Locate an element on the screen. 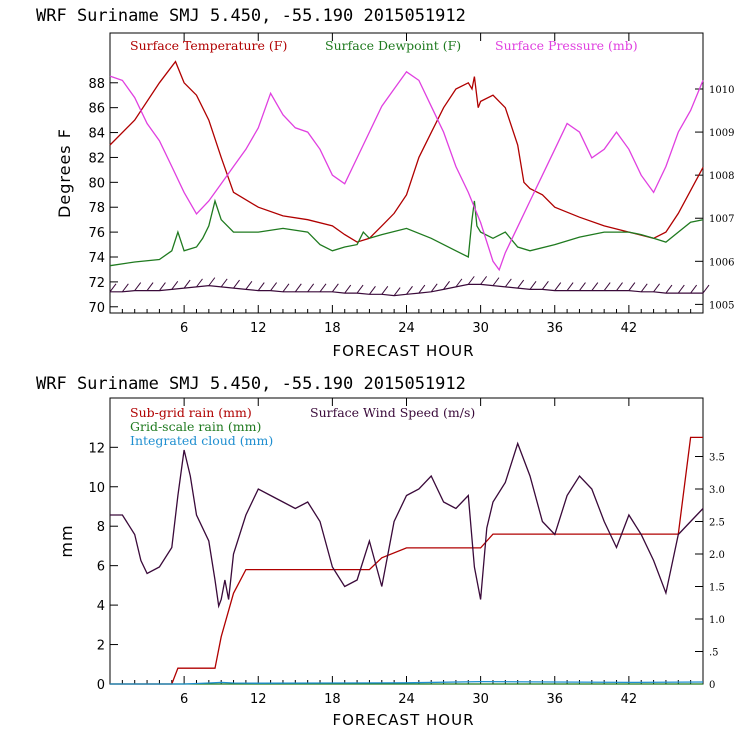  legend-entry: Grid-scale rain (mm) is located at coordinates (195, 426).